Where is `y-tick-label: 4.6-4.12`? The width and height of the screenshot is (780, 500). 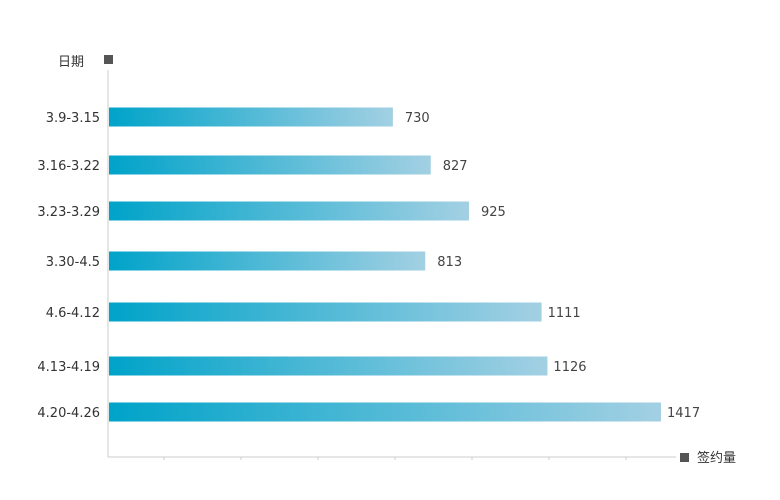
y-tick-label: 4.6-4.12 is located at coordinates (73, 313).